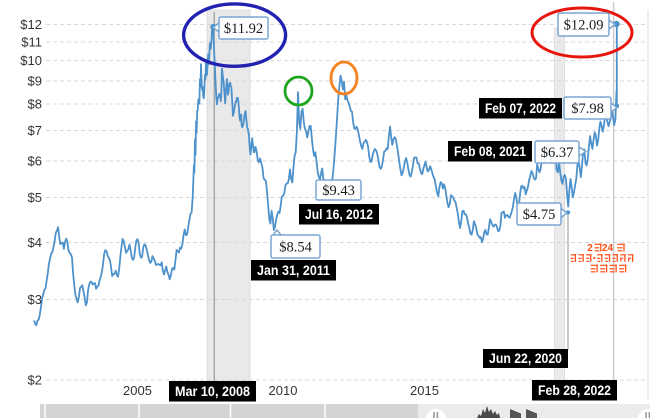 The height and width of the screenshot is (418, 650). What do you see at coordinates (525, 358) in the screenshot?
I see `svg-text: Jun 22, 2020` at bounding box center [525, 358].